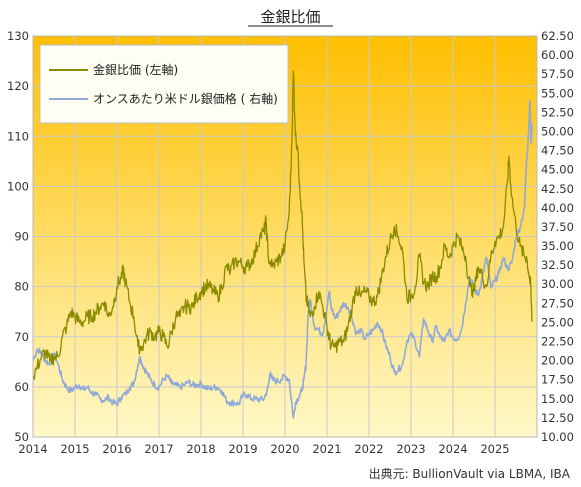  I want to click on right-tick-label: 55.00, so click(557, 93).